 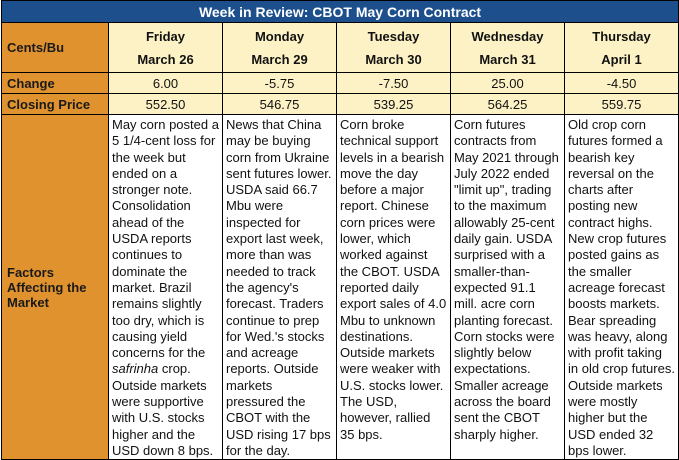 I want to click on day-name: Thursday, so click(x=621, y=36).